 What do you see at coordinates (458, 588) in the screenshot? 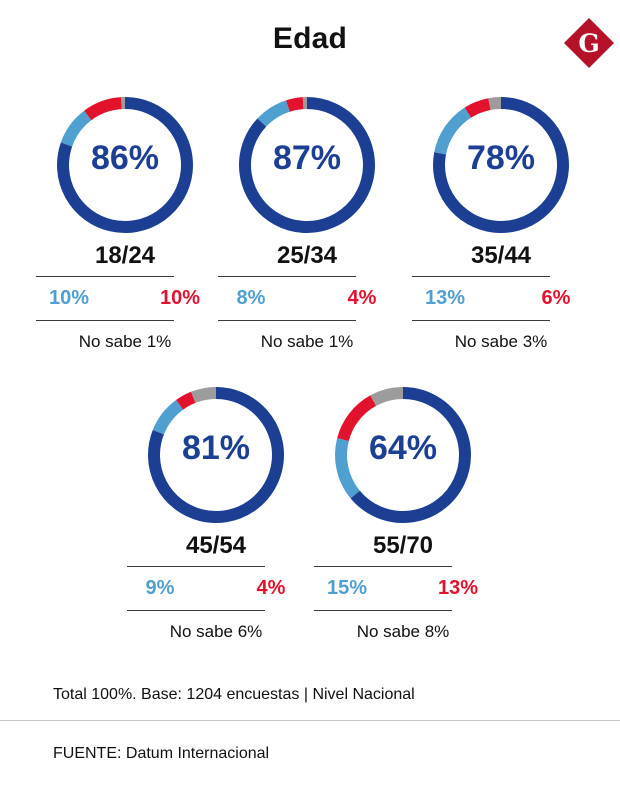
I see `red-percentage-label: 13%` at bounding box center [458, 588].